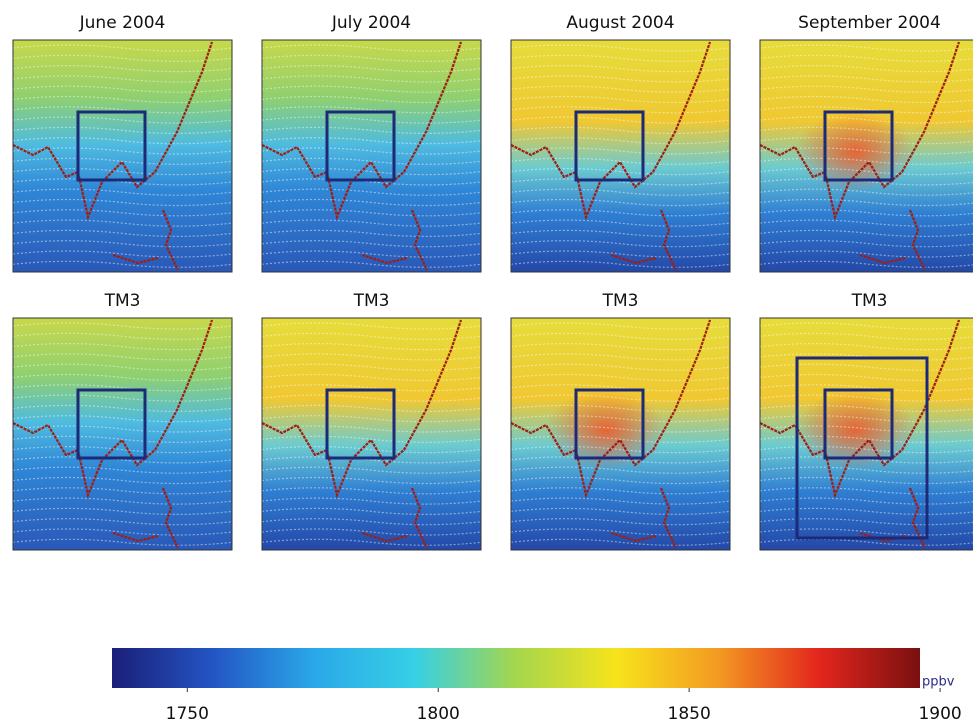  I want to click on colorbar-unit: ppbv, so click(938, 682).